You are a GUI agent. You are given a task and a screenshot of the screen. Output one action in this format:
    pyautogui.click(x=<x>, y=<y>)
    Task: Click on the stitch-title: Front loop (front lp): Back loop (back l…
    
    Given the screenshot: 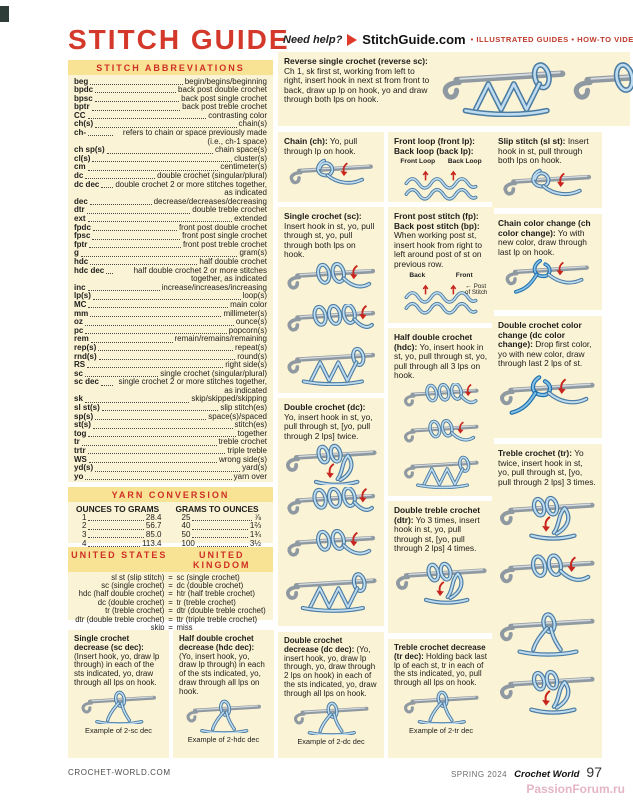 What is the action you would take?
    pyautogui.click(x=434, y=146)
    